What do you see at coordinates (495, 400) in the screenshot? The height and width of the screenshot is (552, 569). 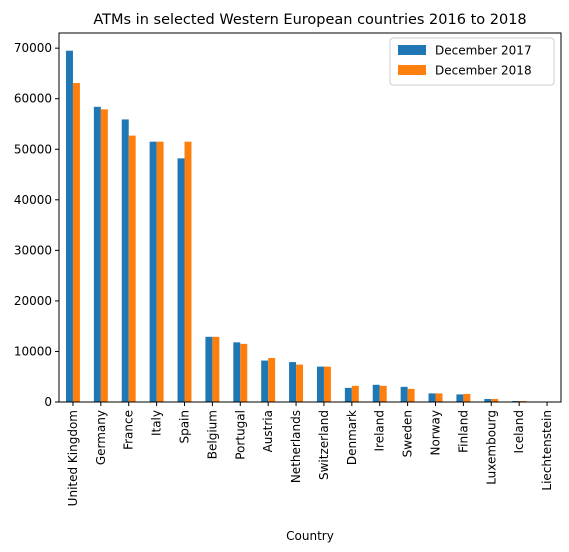 I see `bar-dec-2018-luxembourg` at bounding box center [495, 400].